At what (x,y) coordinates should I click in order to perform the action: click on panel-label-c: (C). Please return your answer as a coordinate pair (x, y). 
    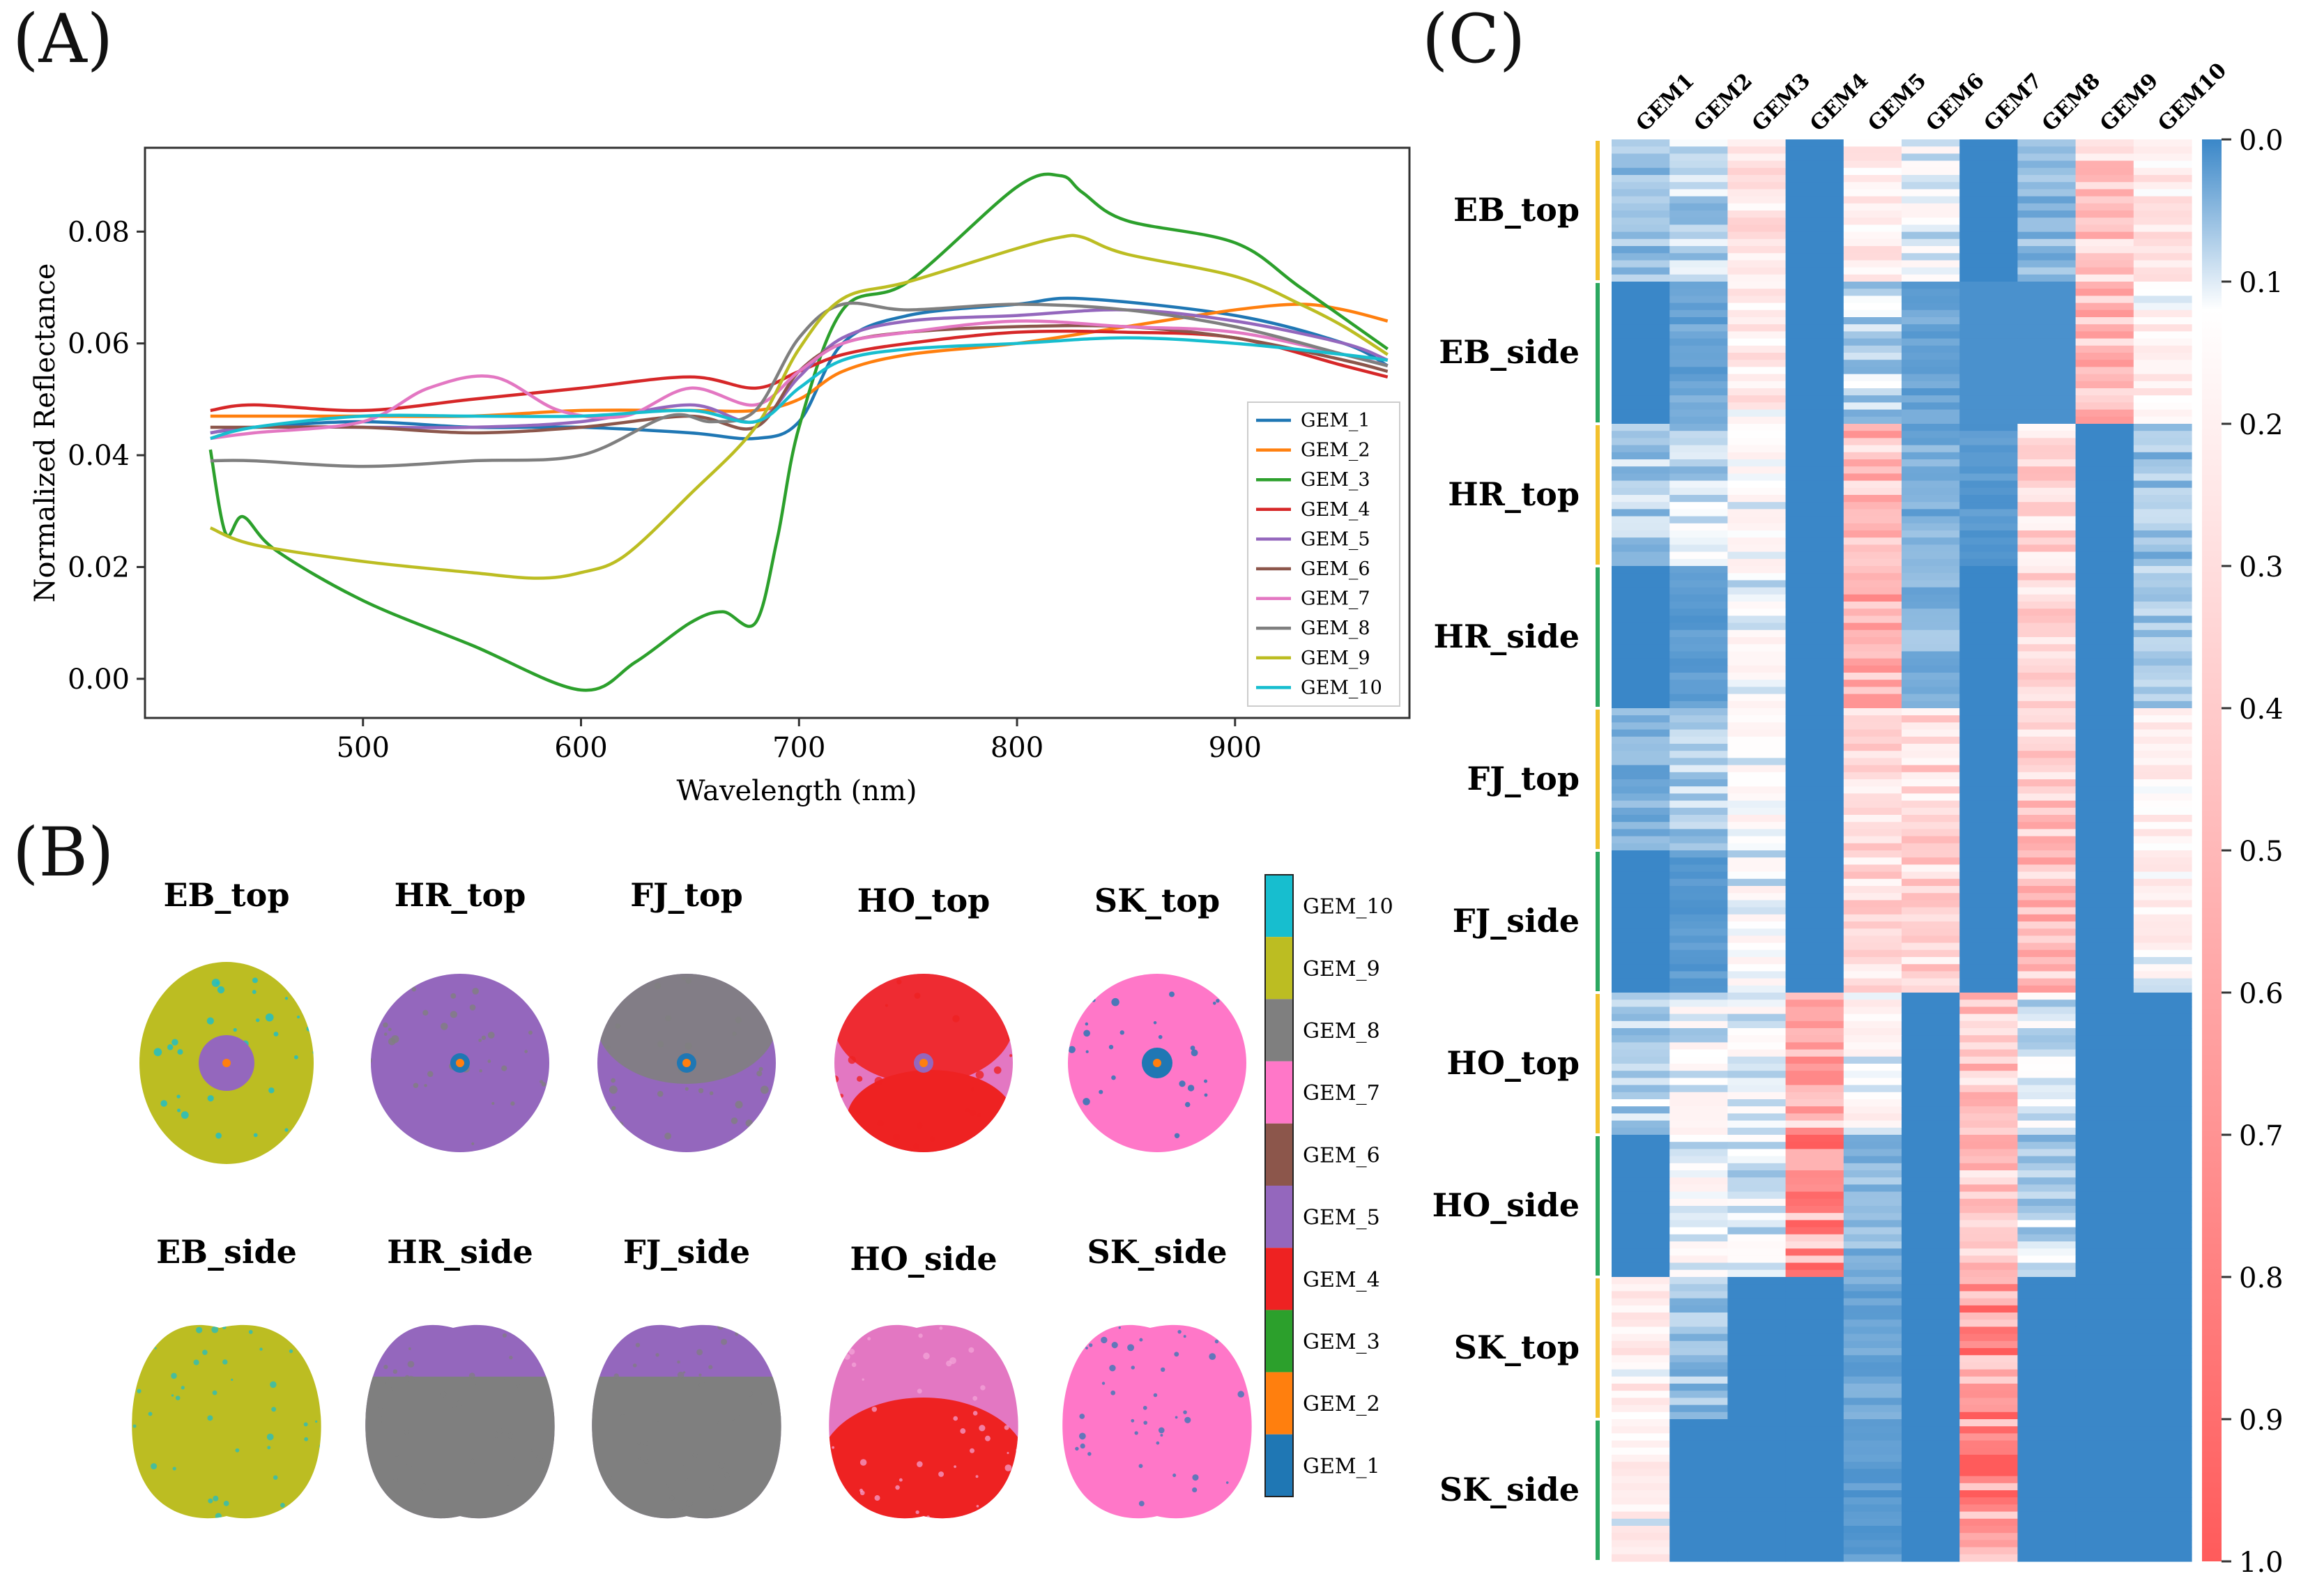
    Looking at the image, I should click on (1474, 39).